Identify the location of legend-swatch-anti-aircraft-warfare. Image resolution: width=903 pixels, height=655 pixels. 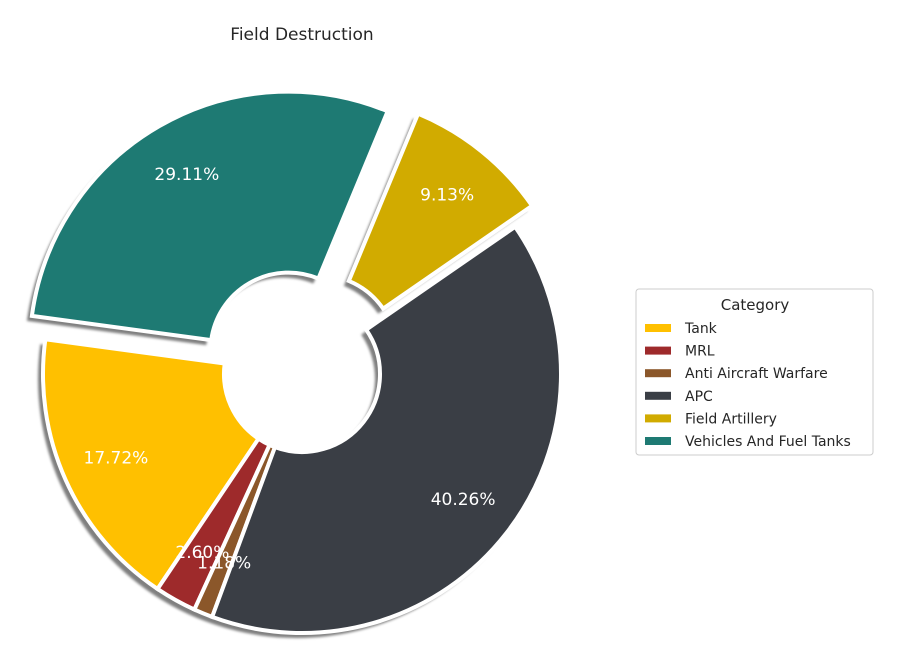
(658, 373).